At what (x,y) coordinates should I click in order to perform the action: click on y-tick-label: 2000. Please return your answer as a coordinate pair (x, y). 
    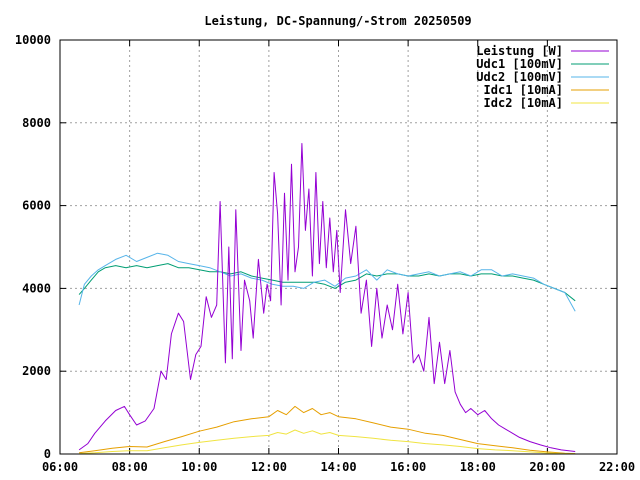
    Looking at the image, I should click on (36, 371).